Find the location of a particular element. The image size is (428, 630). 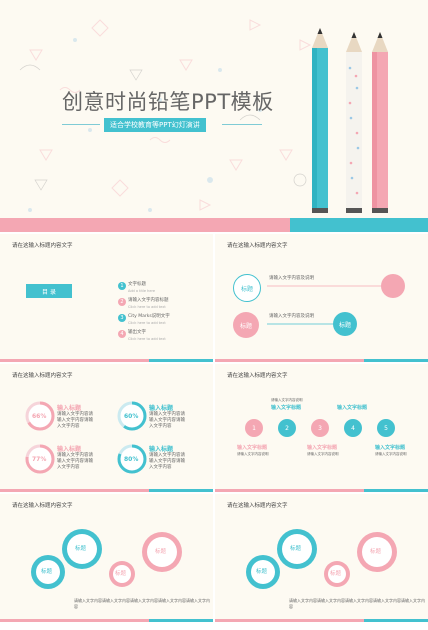

flow-node-1: 标题 is located at coordinates (247, 288).